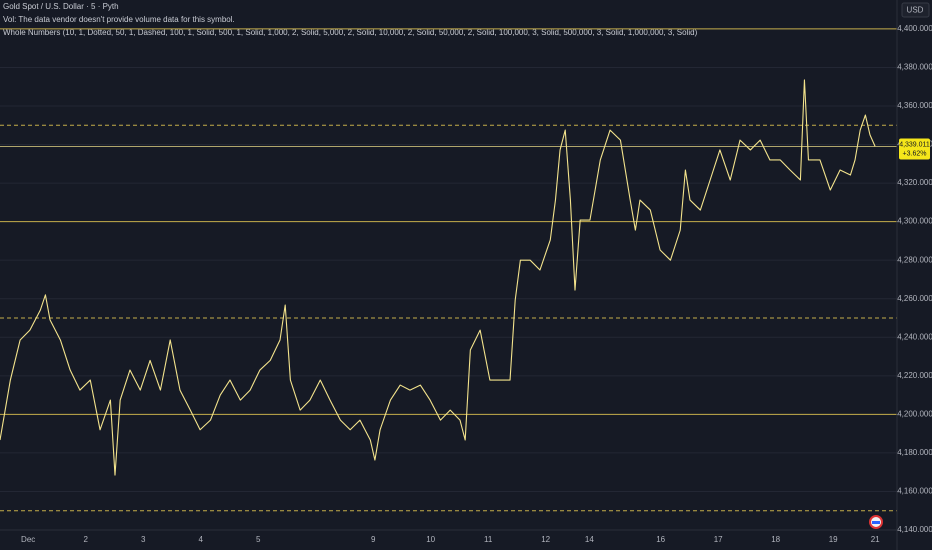 The width and height of the screenshot is (932, 550). I want to click on event-icon, so click(876, 522).